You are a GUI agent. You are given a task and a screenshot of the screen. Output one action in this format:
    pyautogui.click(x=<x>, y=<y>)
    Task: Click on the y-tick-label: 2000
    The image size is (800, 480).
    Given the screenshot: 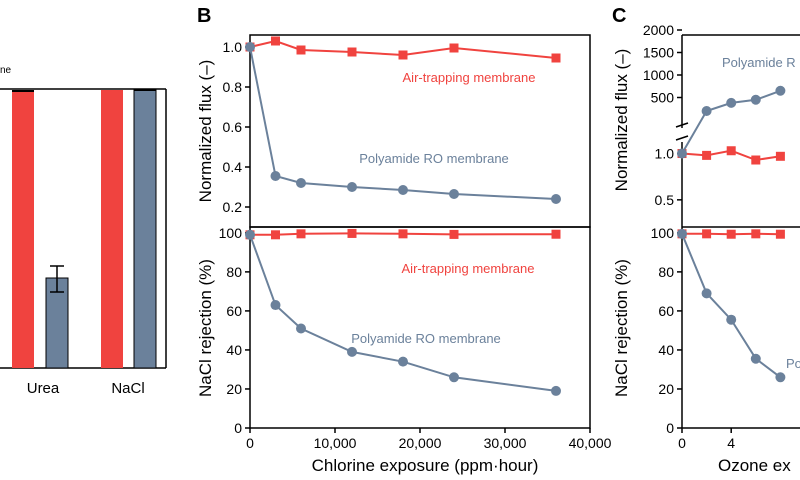 What is the action you would take?
    pyautogui.click(x=658, y=30)
    